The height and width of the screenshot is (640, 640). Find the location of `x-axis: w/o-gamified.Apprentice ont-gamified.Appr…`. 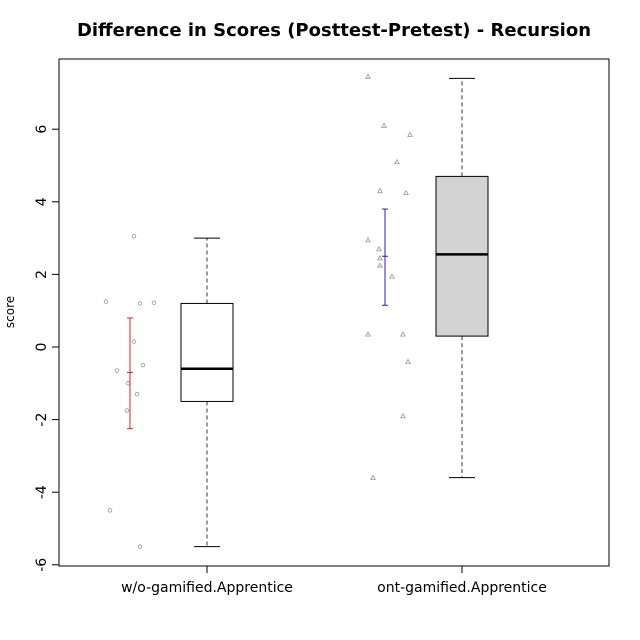

x-axis: w/o-gamified.Apprentice ont-gamified.Appr… is located at coordinates (334, 581).